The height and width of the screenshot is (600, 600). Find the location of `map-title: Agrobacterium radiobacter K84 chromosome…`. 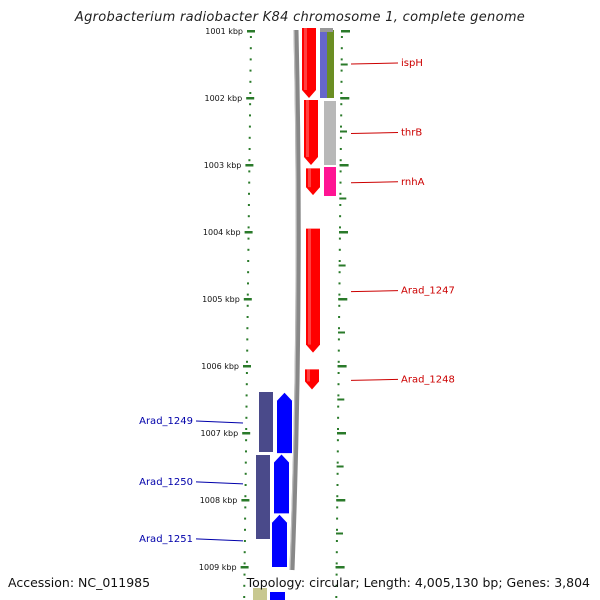

map-title: Agrobacterium radiobacter K84 chromosome… is located at coordinates (300, 17).